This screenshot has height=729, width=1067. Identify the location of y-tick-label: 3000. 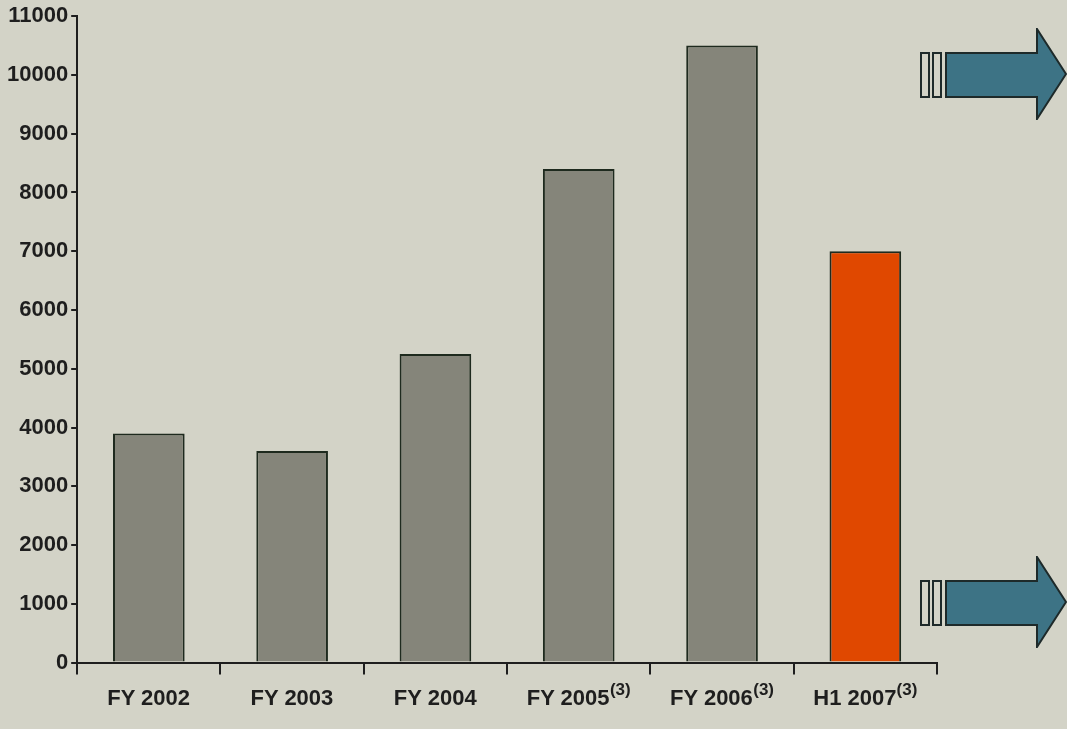
(44, 485).